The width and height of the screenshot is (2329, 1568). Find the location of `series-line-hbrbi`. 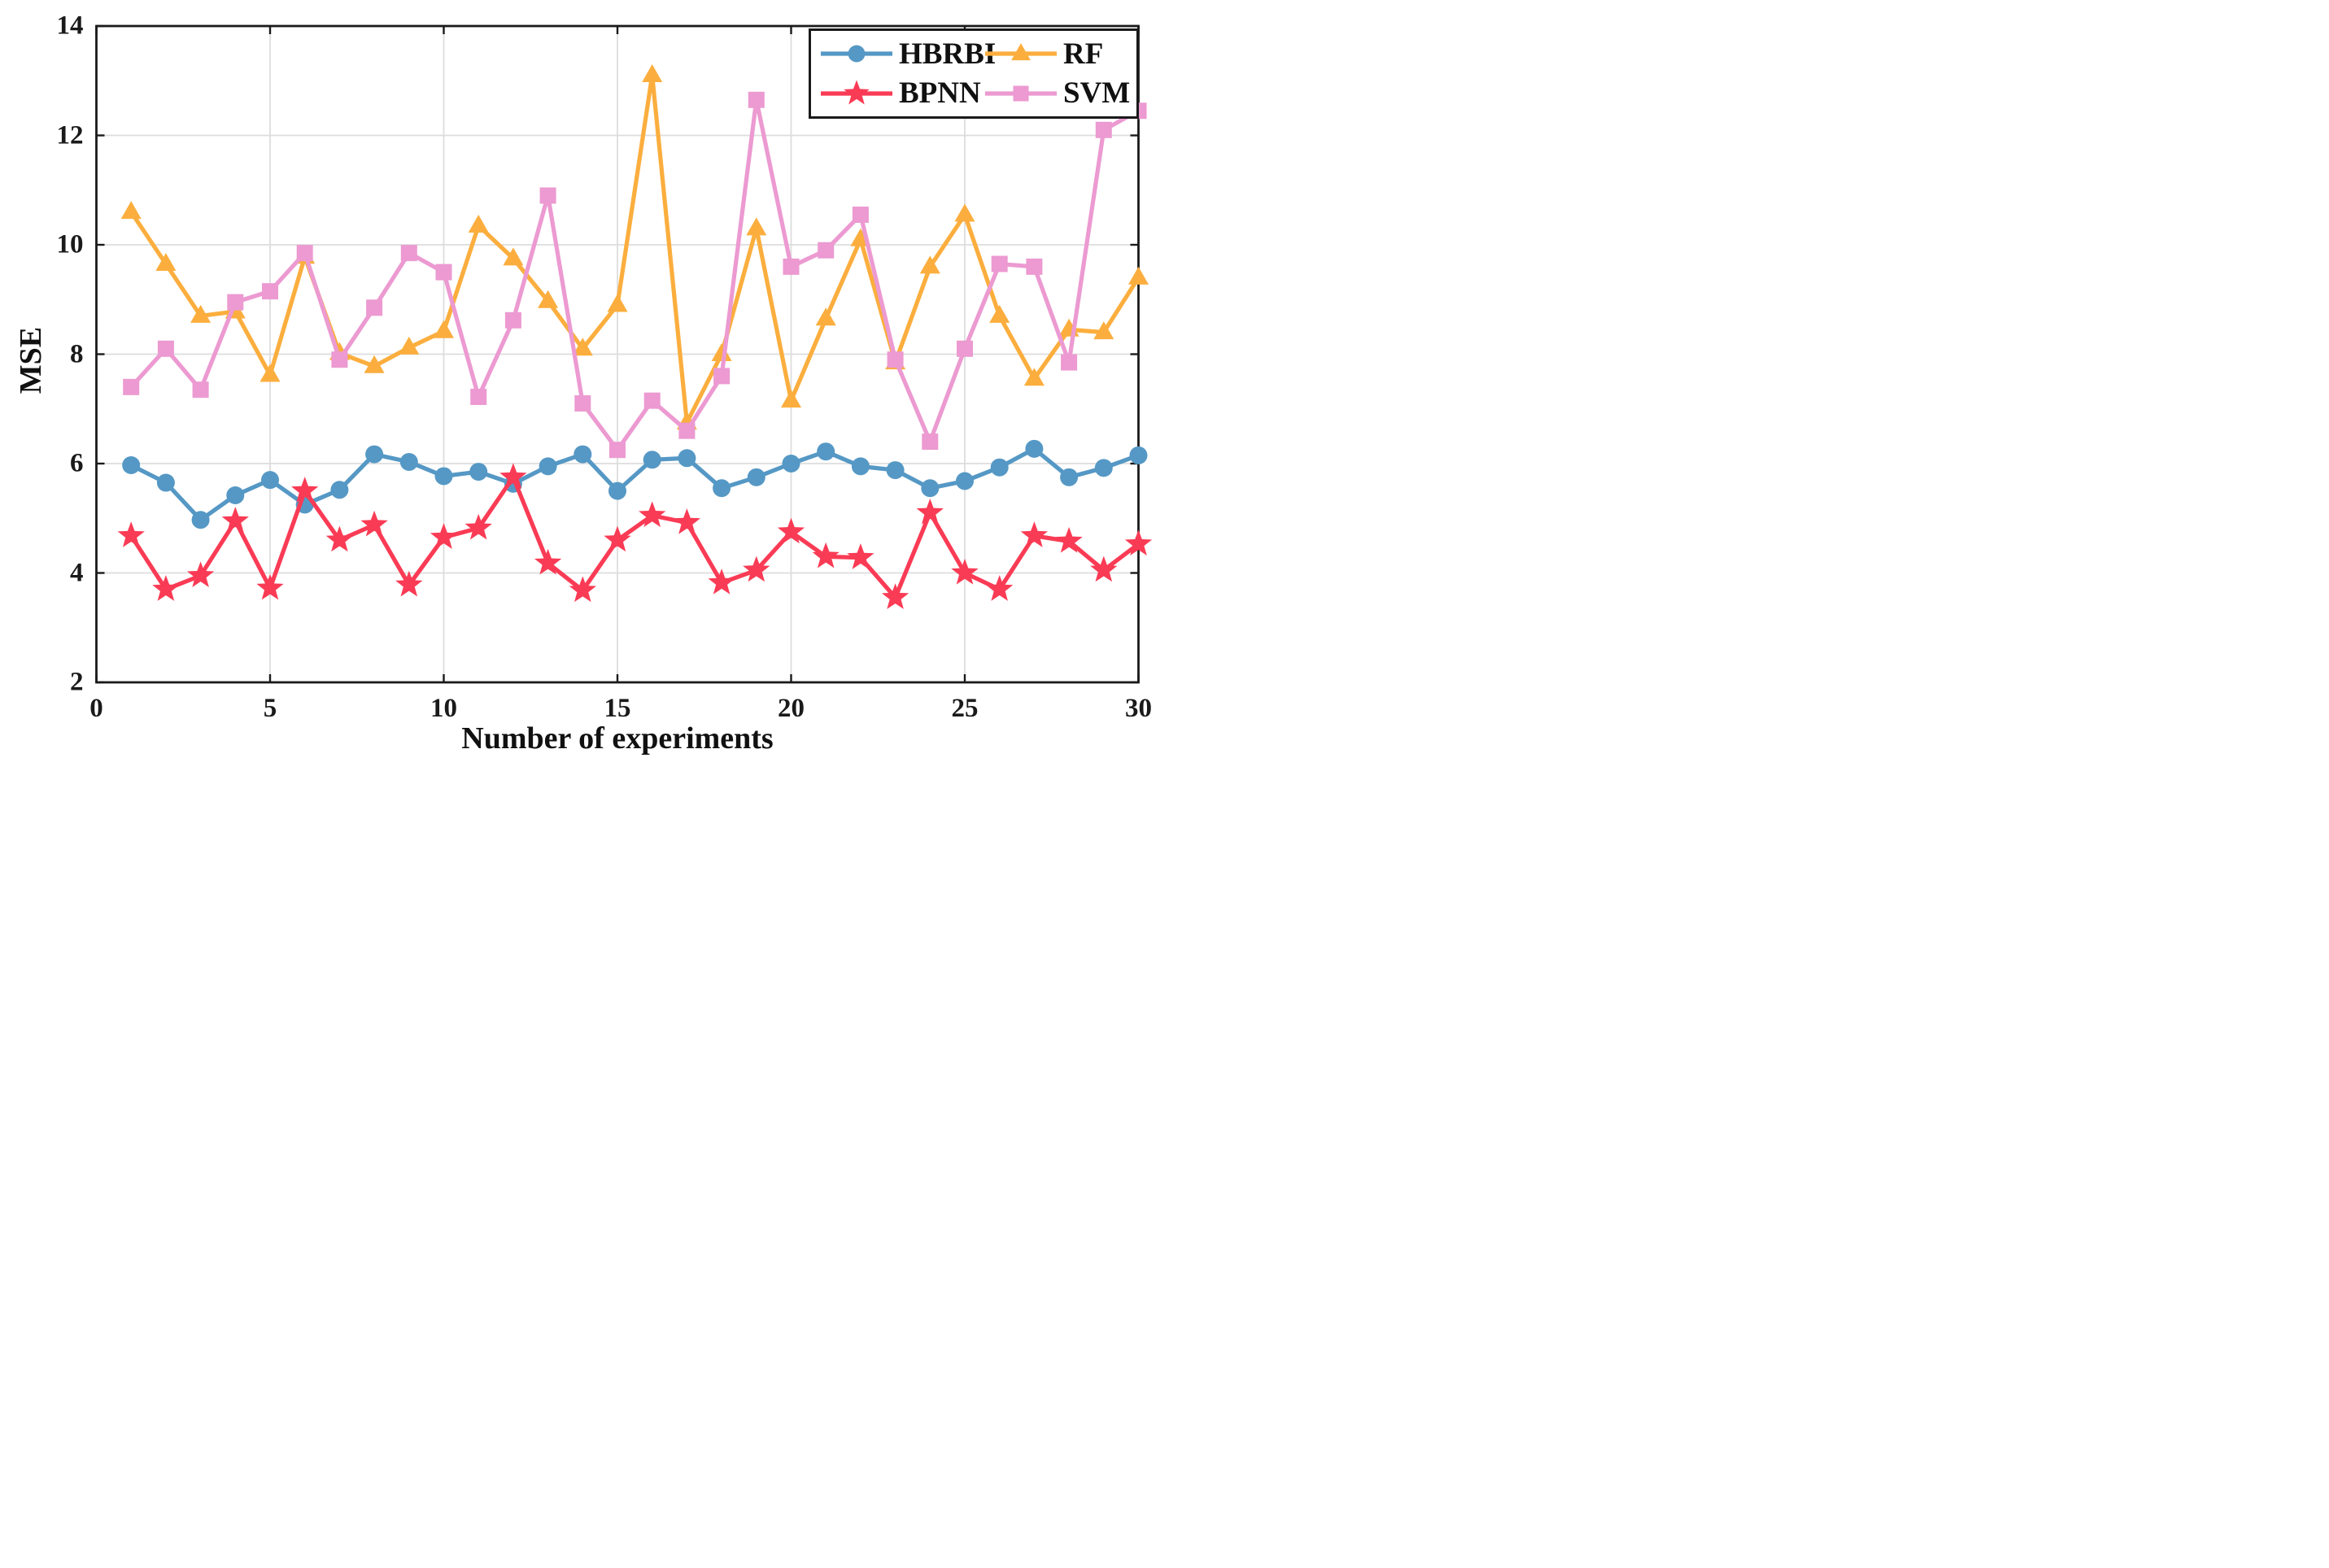

series-line-hbrbi is located at coordinates (635, 484).